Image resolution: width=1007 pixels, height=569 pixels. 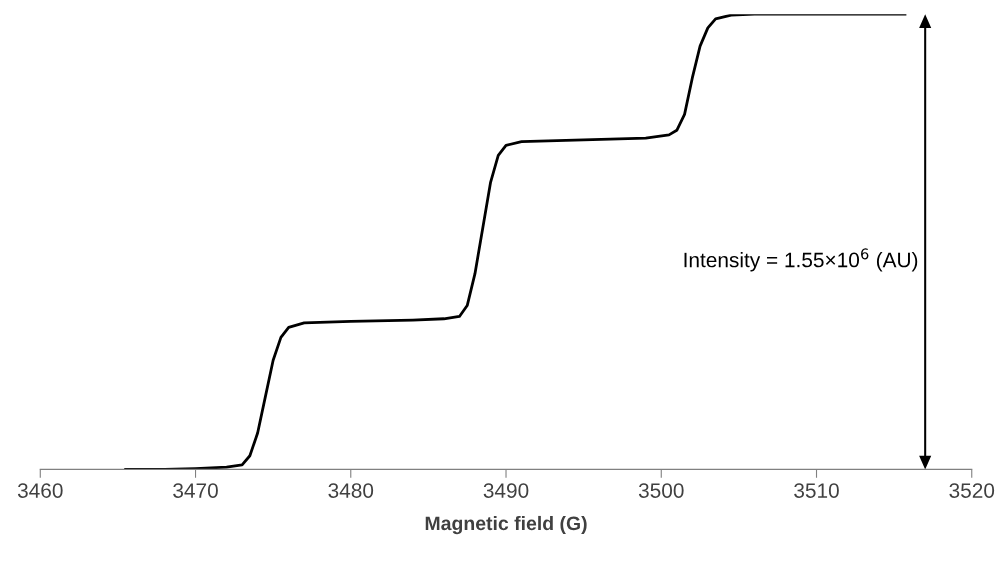 I want to click on x-tick-label: 3490, so click(x=506, y=490).